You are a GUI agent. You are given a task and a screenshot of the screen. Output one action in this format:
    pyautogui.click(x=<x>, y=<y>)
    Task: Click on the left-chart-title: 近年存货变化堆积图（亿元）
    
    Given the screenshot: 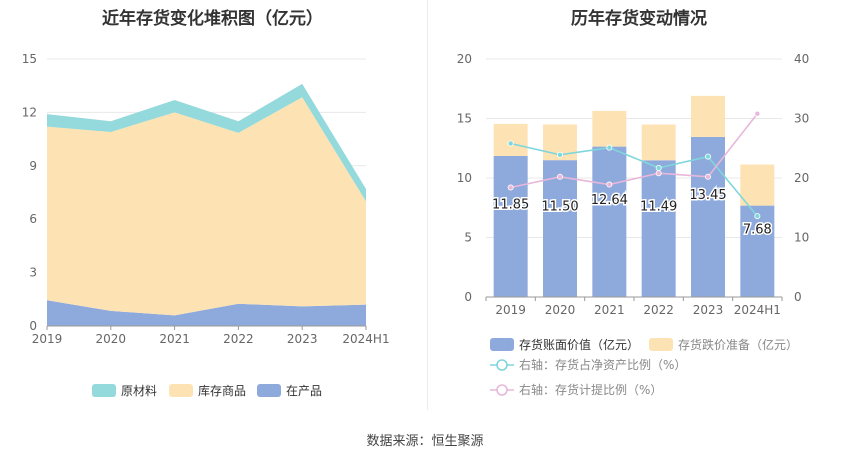 What is the action you would take?
    pyautogui.click(x=212, y=19)
    